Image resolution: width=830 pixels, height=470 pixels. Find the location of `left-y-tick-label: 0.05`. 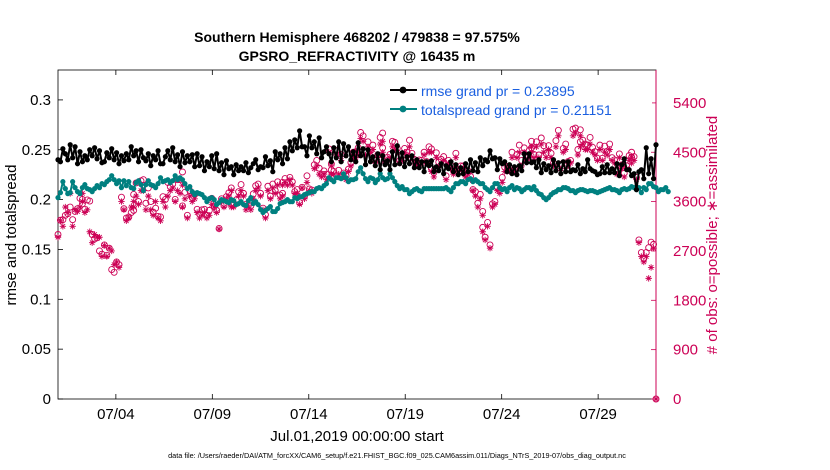

left-y-tick-label: 0.05 is located at coordinates (36, 349).